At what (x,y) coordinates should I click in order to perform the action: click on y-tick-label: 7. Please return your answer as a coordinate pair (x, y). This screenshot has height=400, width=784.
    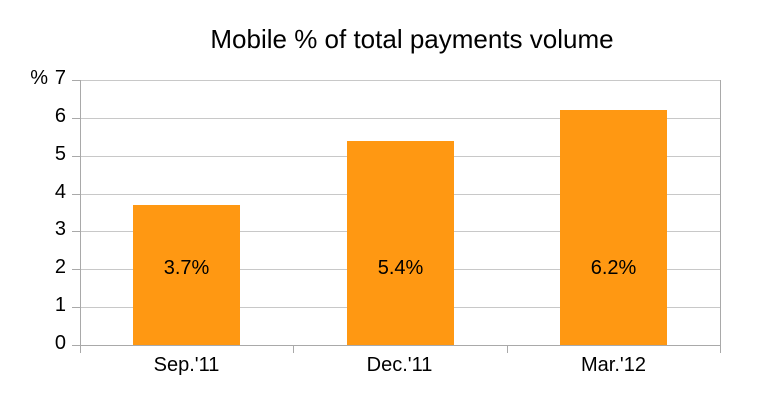
    Looking at the image, I should click on (60, 78).